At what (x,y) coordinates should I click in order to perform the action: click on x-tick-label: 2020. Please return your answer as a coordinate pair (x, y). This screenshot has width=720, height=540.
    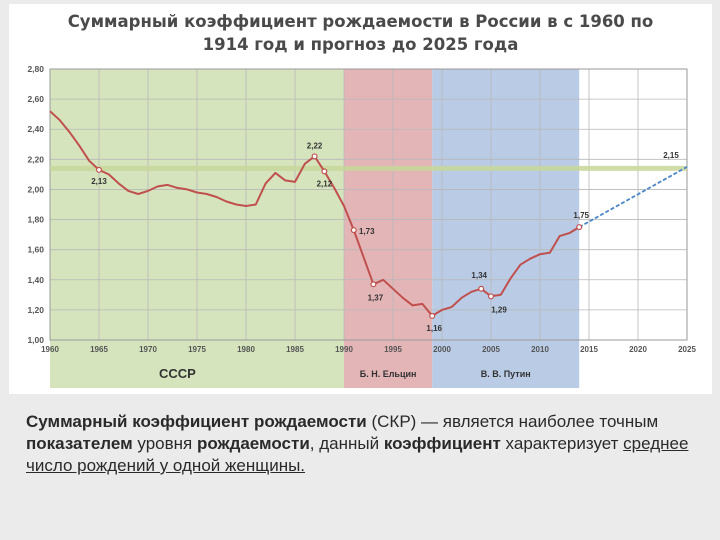
    Looking at the image, I should click on (638, 349).